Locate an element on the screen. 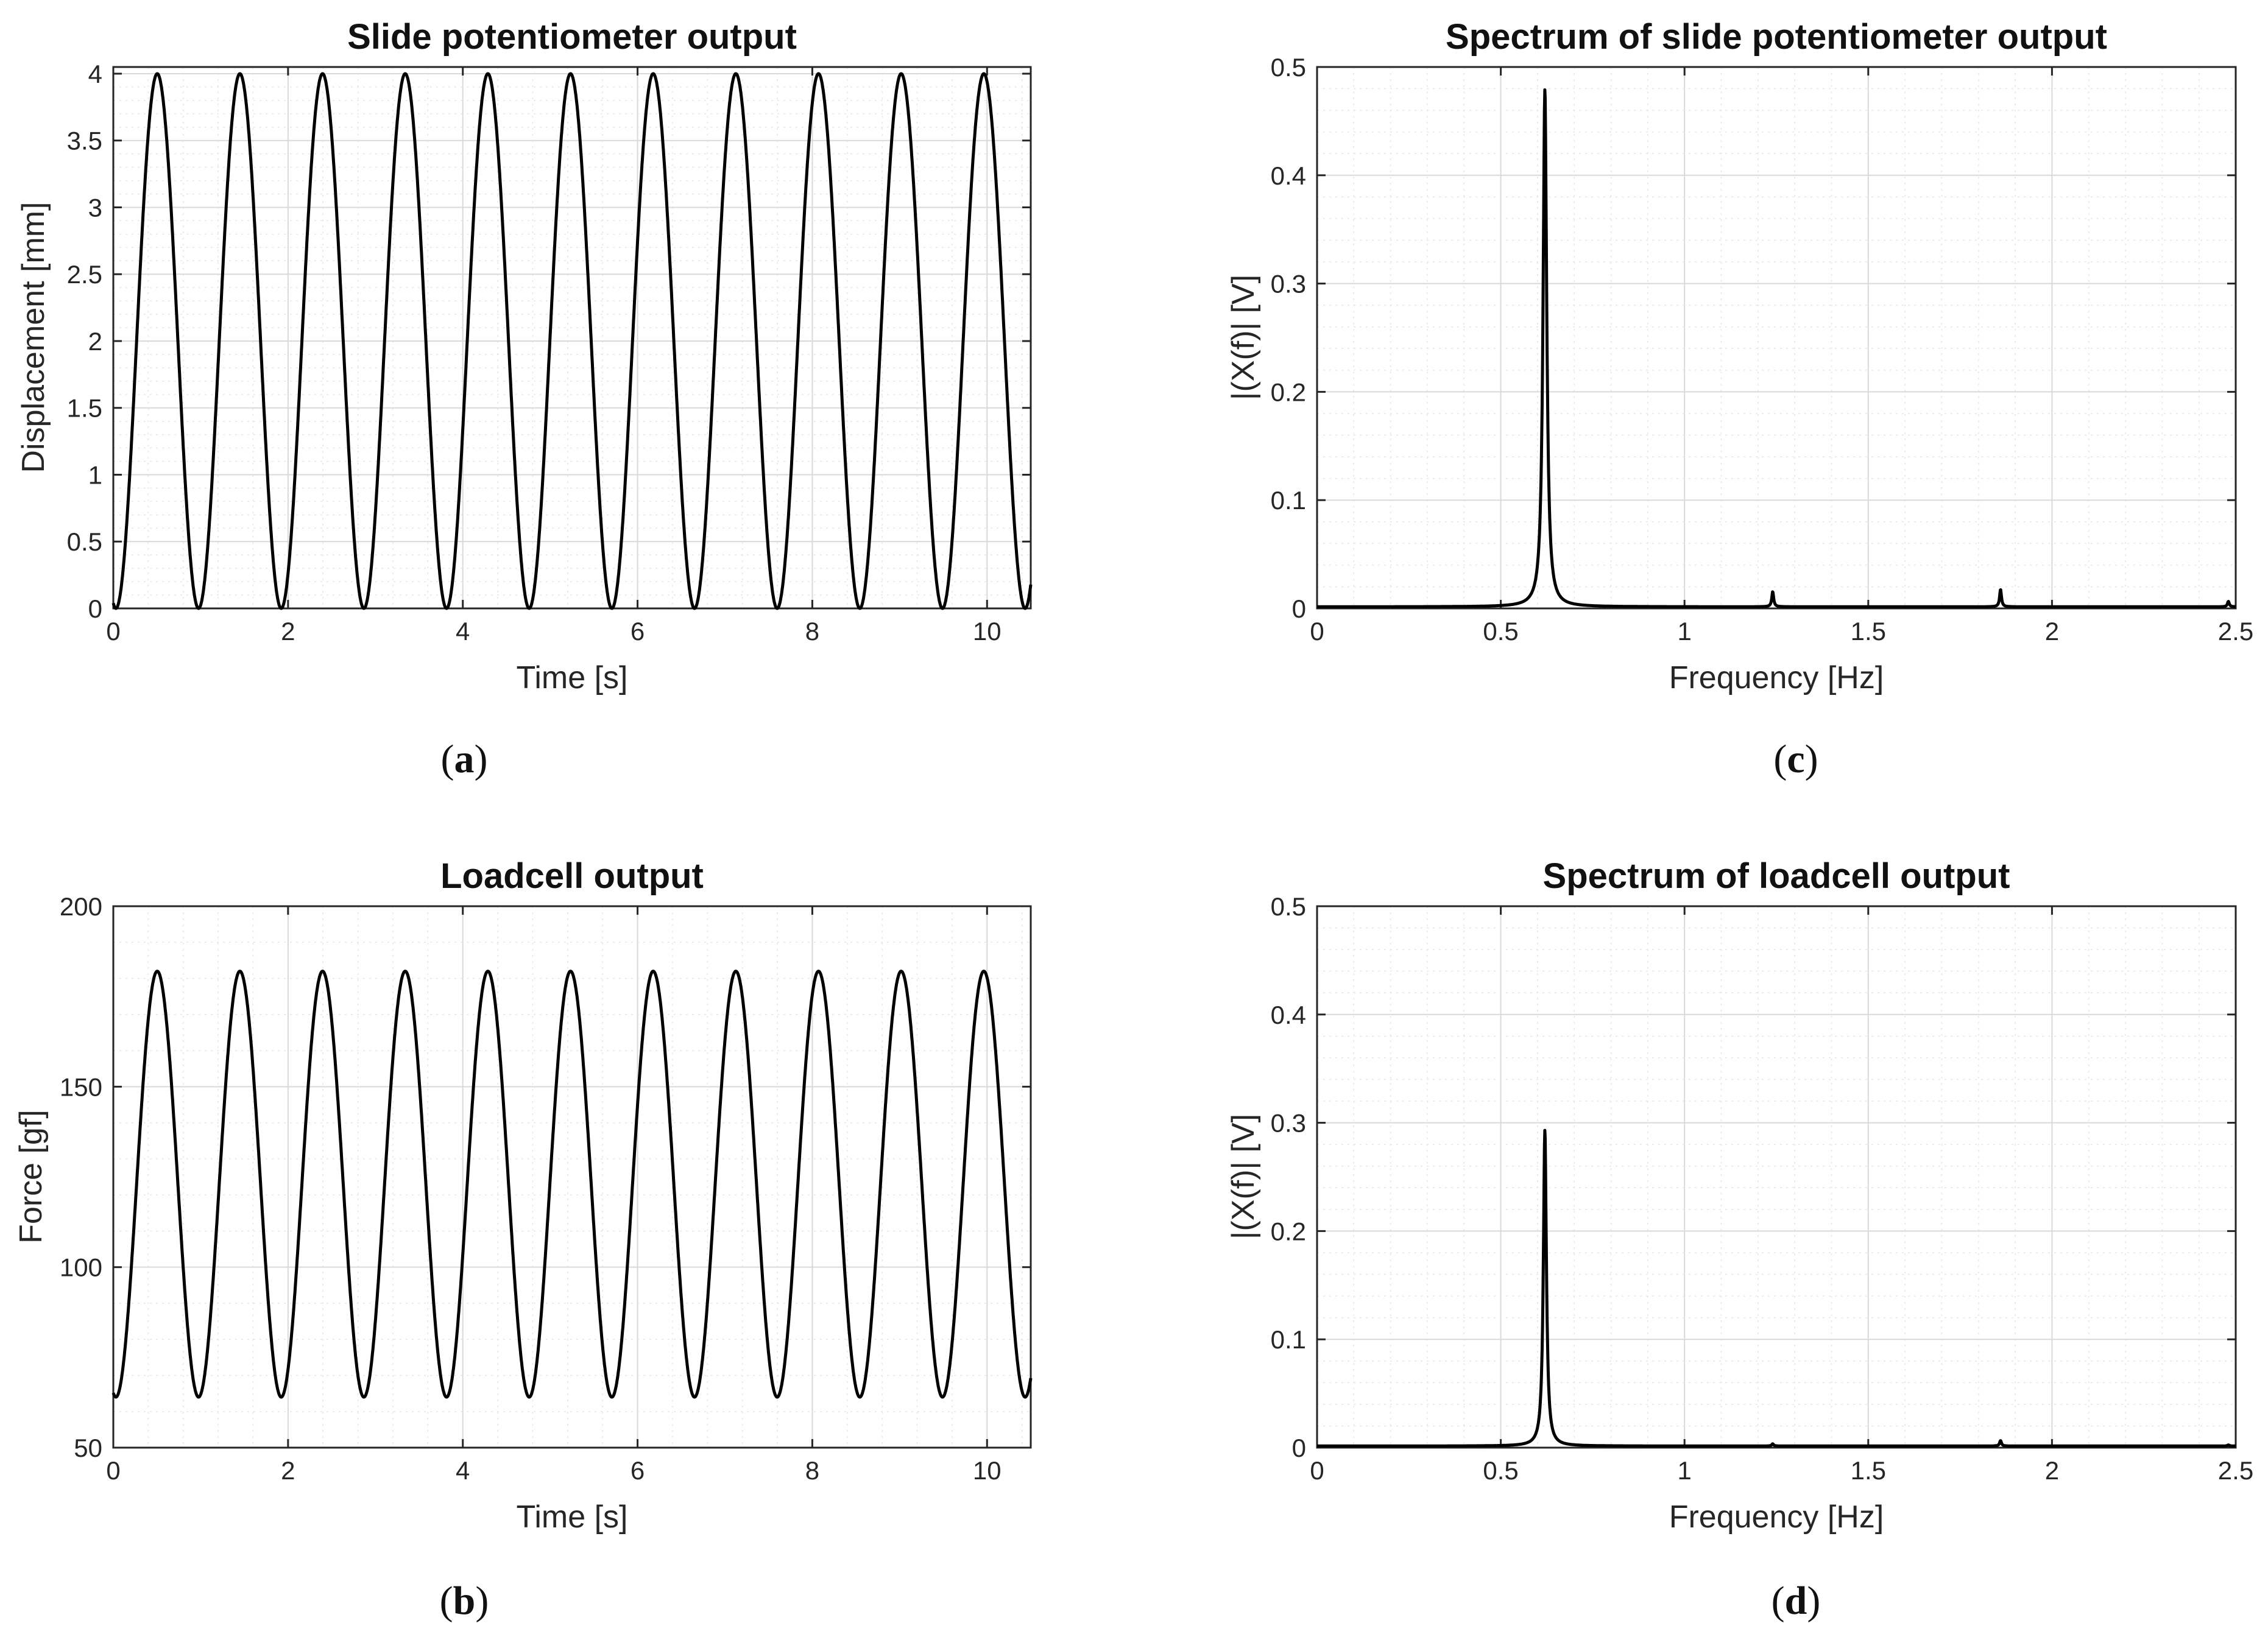 This screenshot has height=1648, width=2268. panel-label-a: (a) is located at coordinates (464, 759).